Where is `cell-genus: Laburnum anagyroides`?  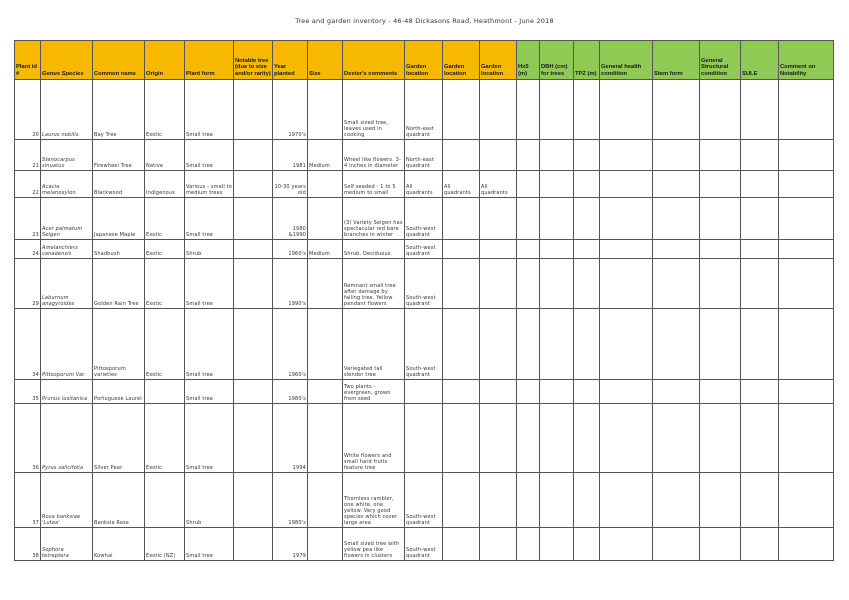
cell-genus: Laburnum anagyroides is located at coordinates (66, 283).